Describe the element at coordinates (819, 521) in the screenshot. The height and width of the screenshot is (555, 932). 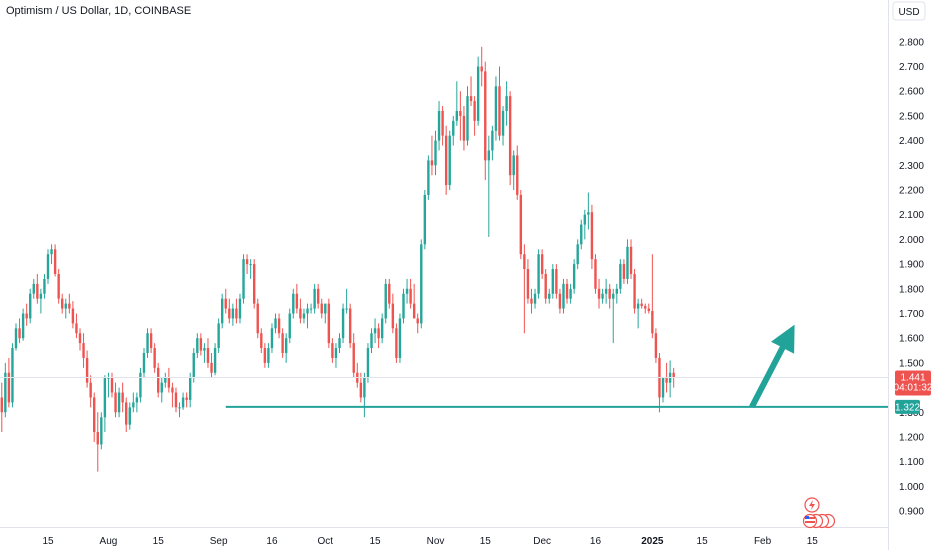
I see `us-flag-events-icon` at that location.